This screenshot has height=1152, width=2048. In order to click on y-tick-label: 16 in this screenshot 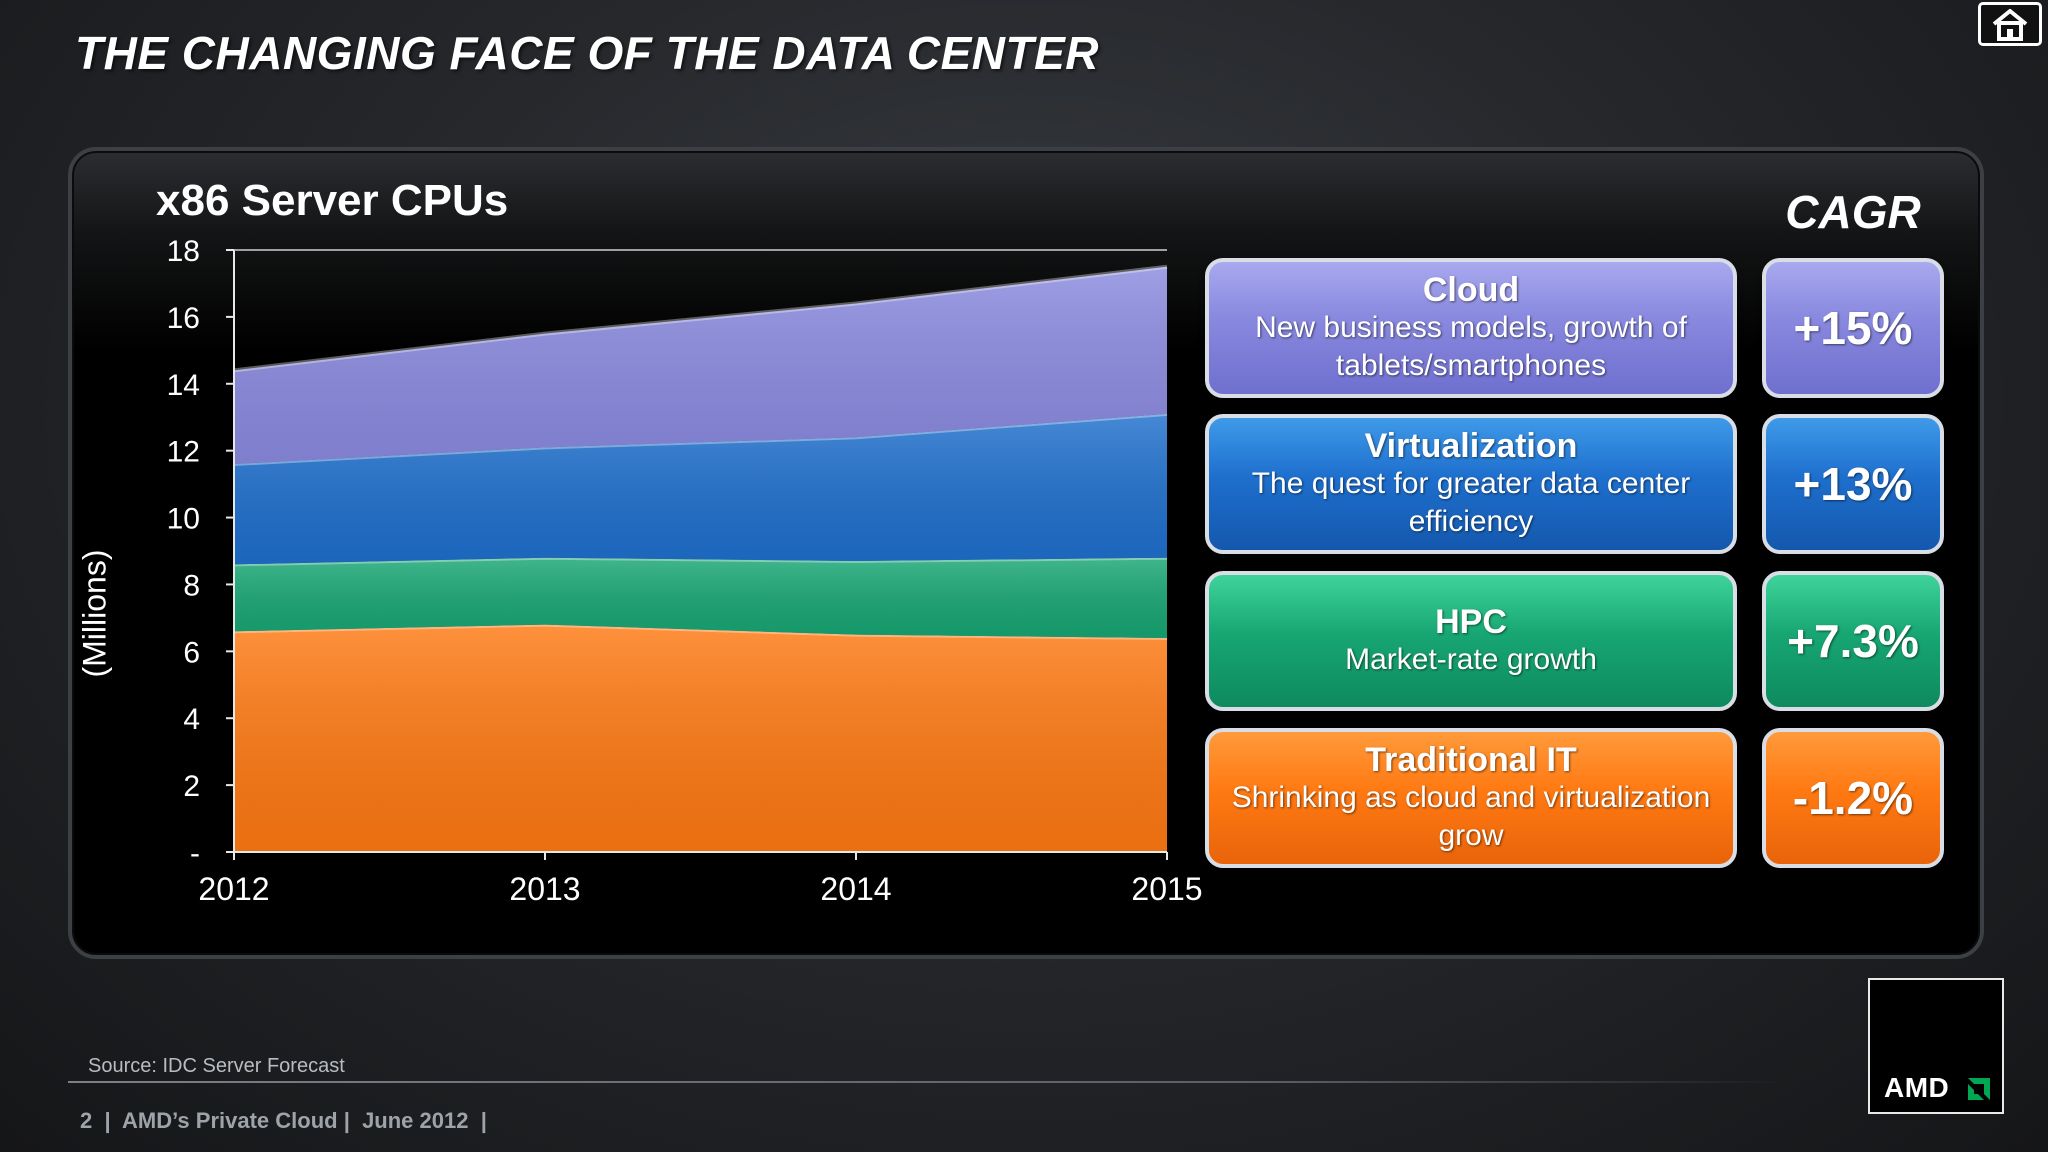, I will do `click(183, 318)`.